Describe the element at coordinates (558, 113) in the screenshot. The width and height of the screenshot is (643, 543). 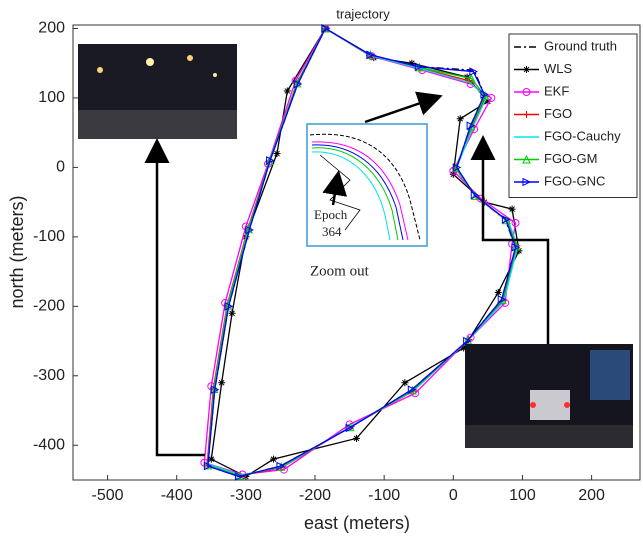
I see `legend-label: FGO` at that location.